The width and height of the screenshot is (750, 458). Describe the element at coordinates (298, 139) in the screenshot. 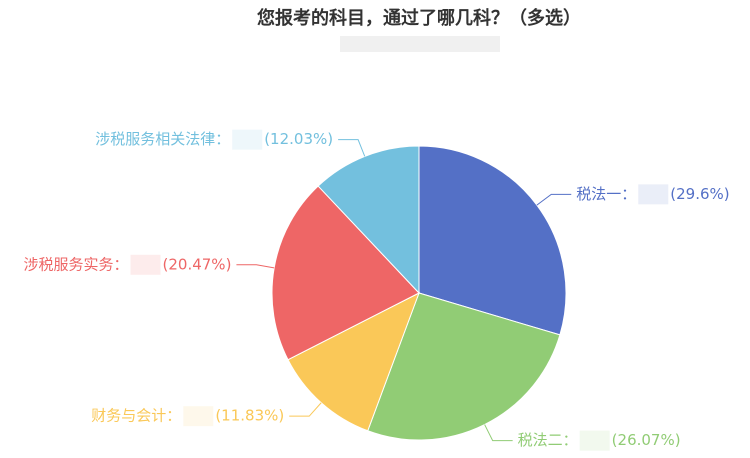

I see `value-label: (12.03%)` at that location.